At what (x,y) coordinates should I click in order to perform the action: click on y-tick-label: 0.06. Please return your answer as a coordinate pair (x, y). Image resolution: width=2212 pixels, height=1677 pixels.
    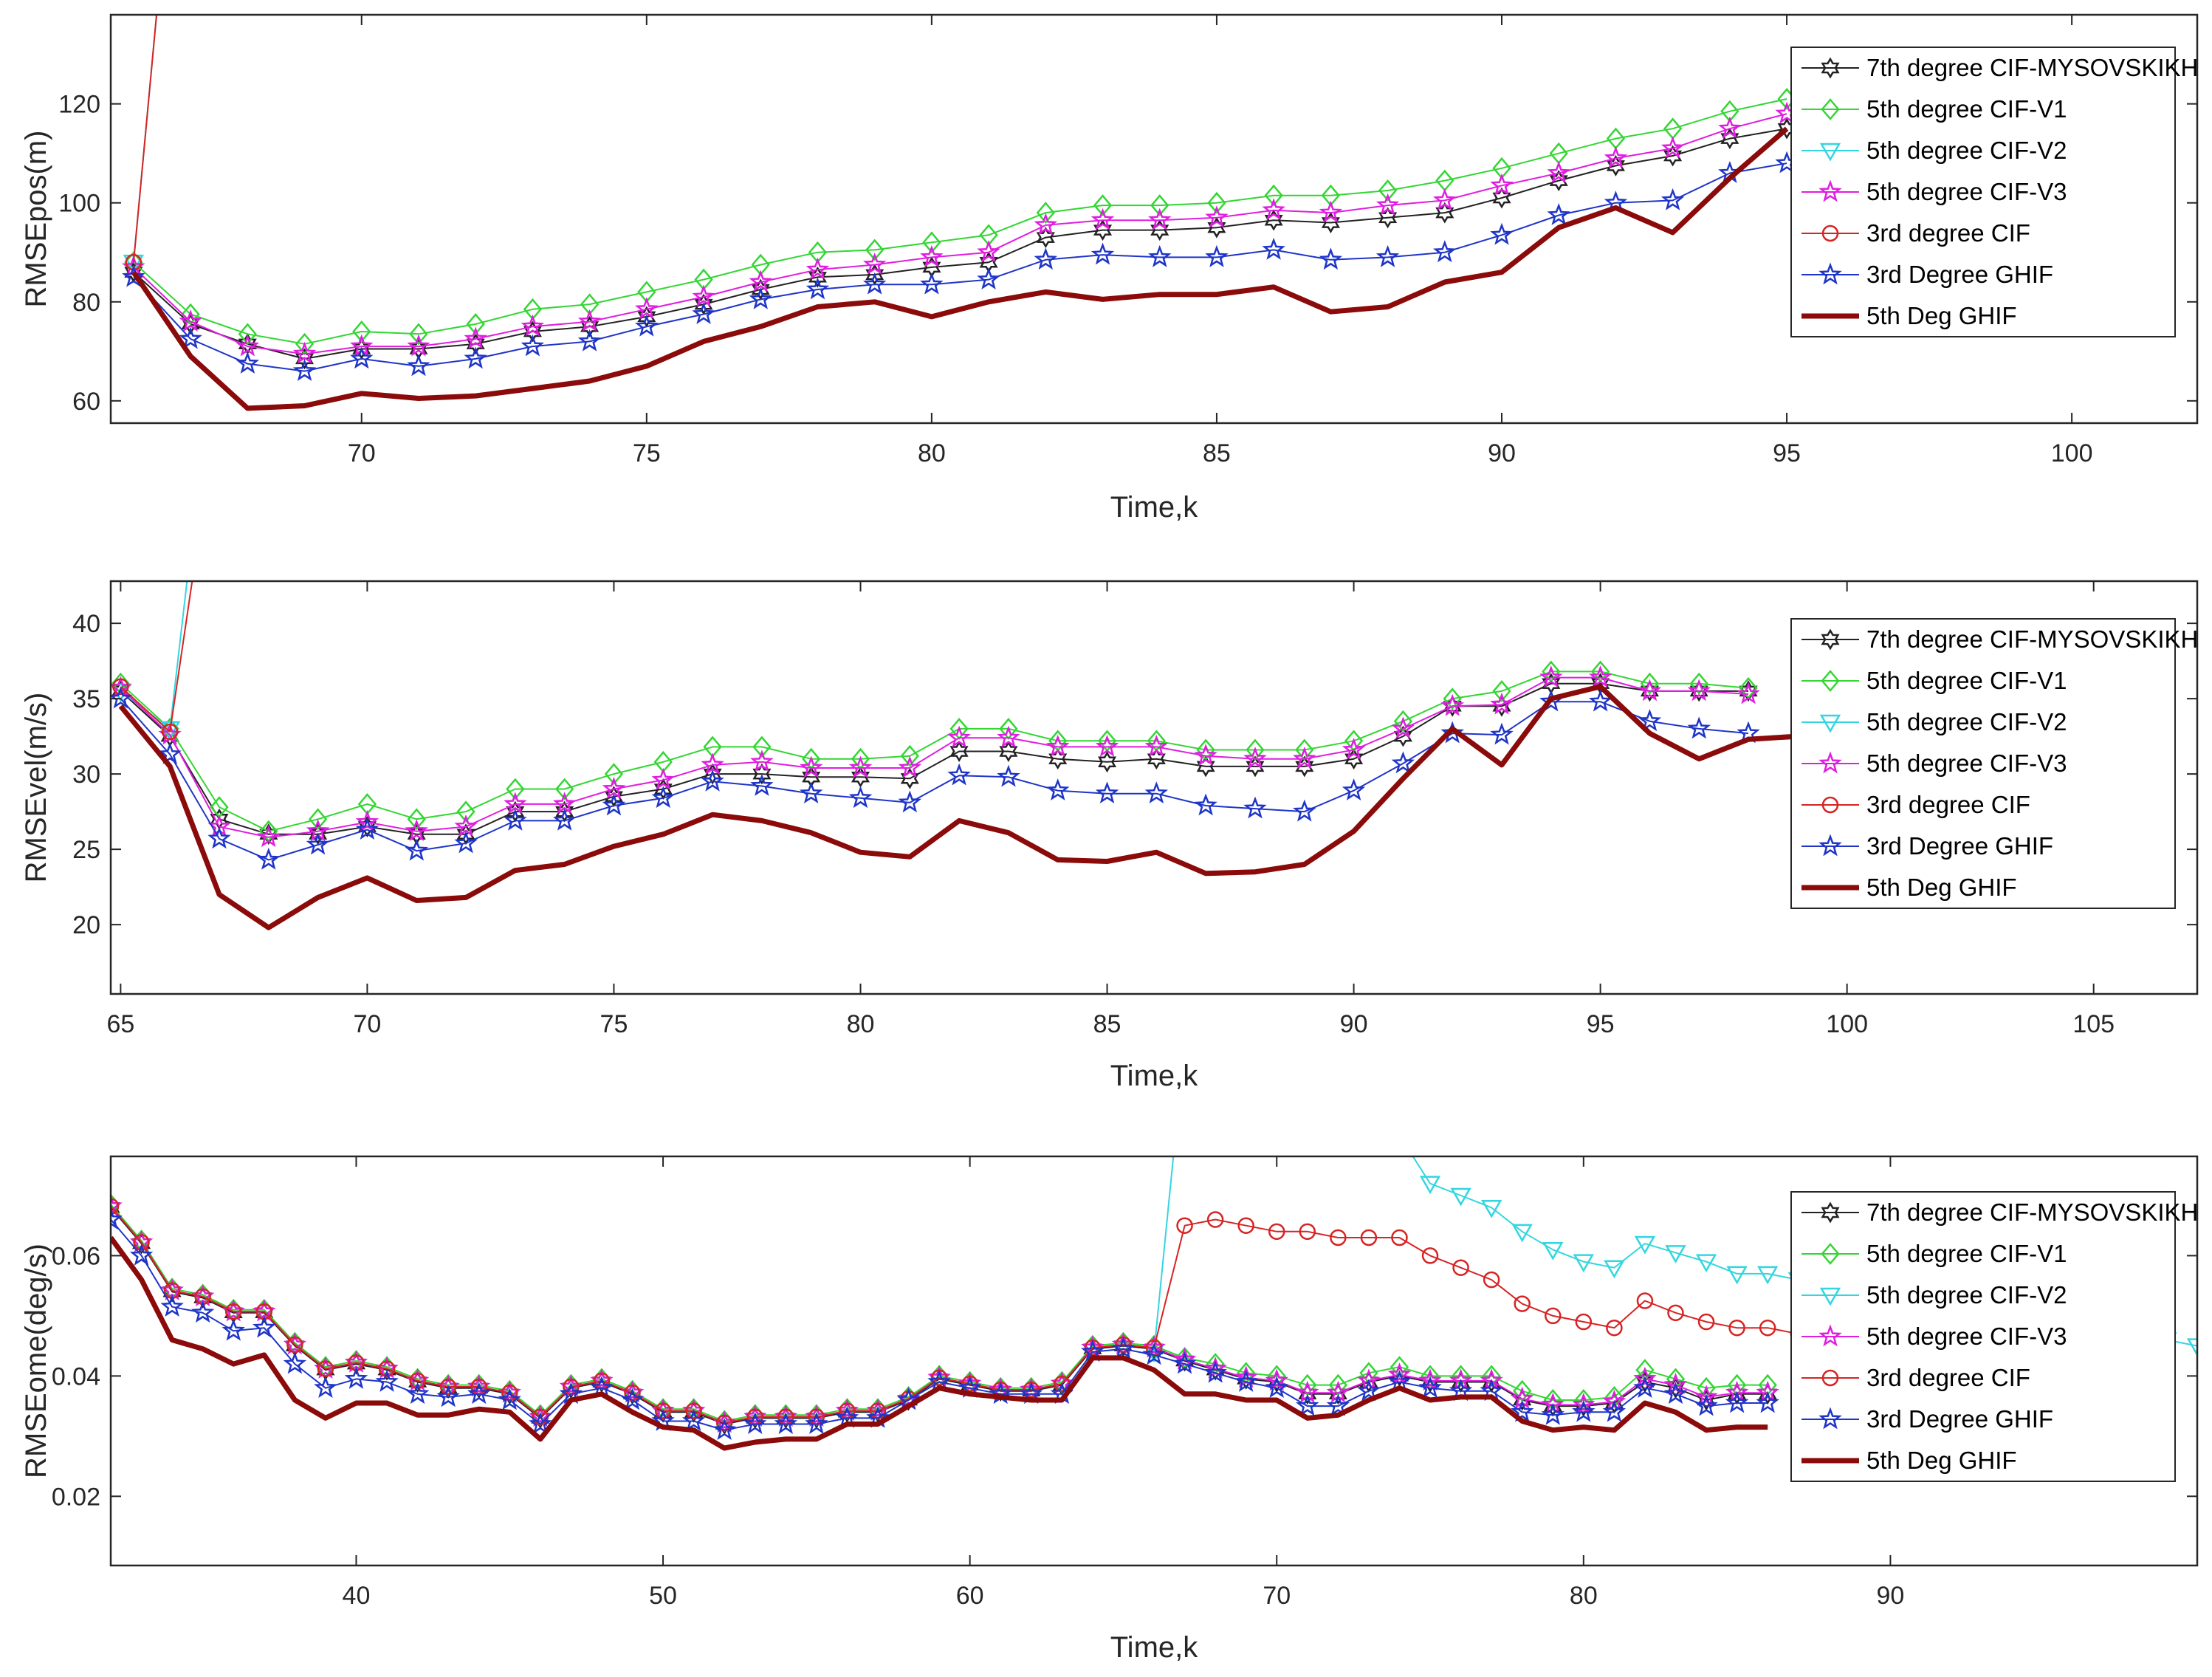
    Looking at the image, I should click on (76, 1256).